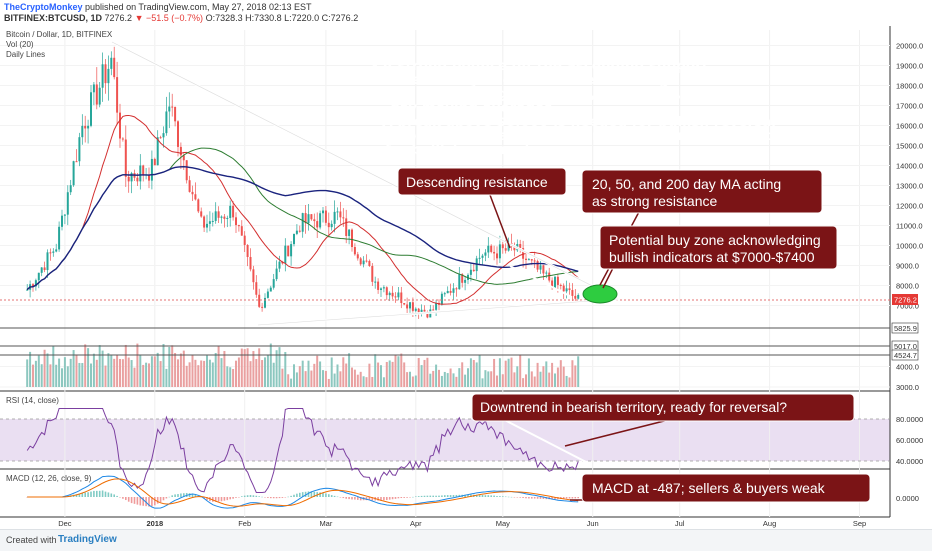 This screenshot has width=932, height=551. I want to click on chart-title: Bitcoin / Dollar, 1D, BITFINEX, so click(59, 34).